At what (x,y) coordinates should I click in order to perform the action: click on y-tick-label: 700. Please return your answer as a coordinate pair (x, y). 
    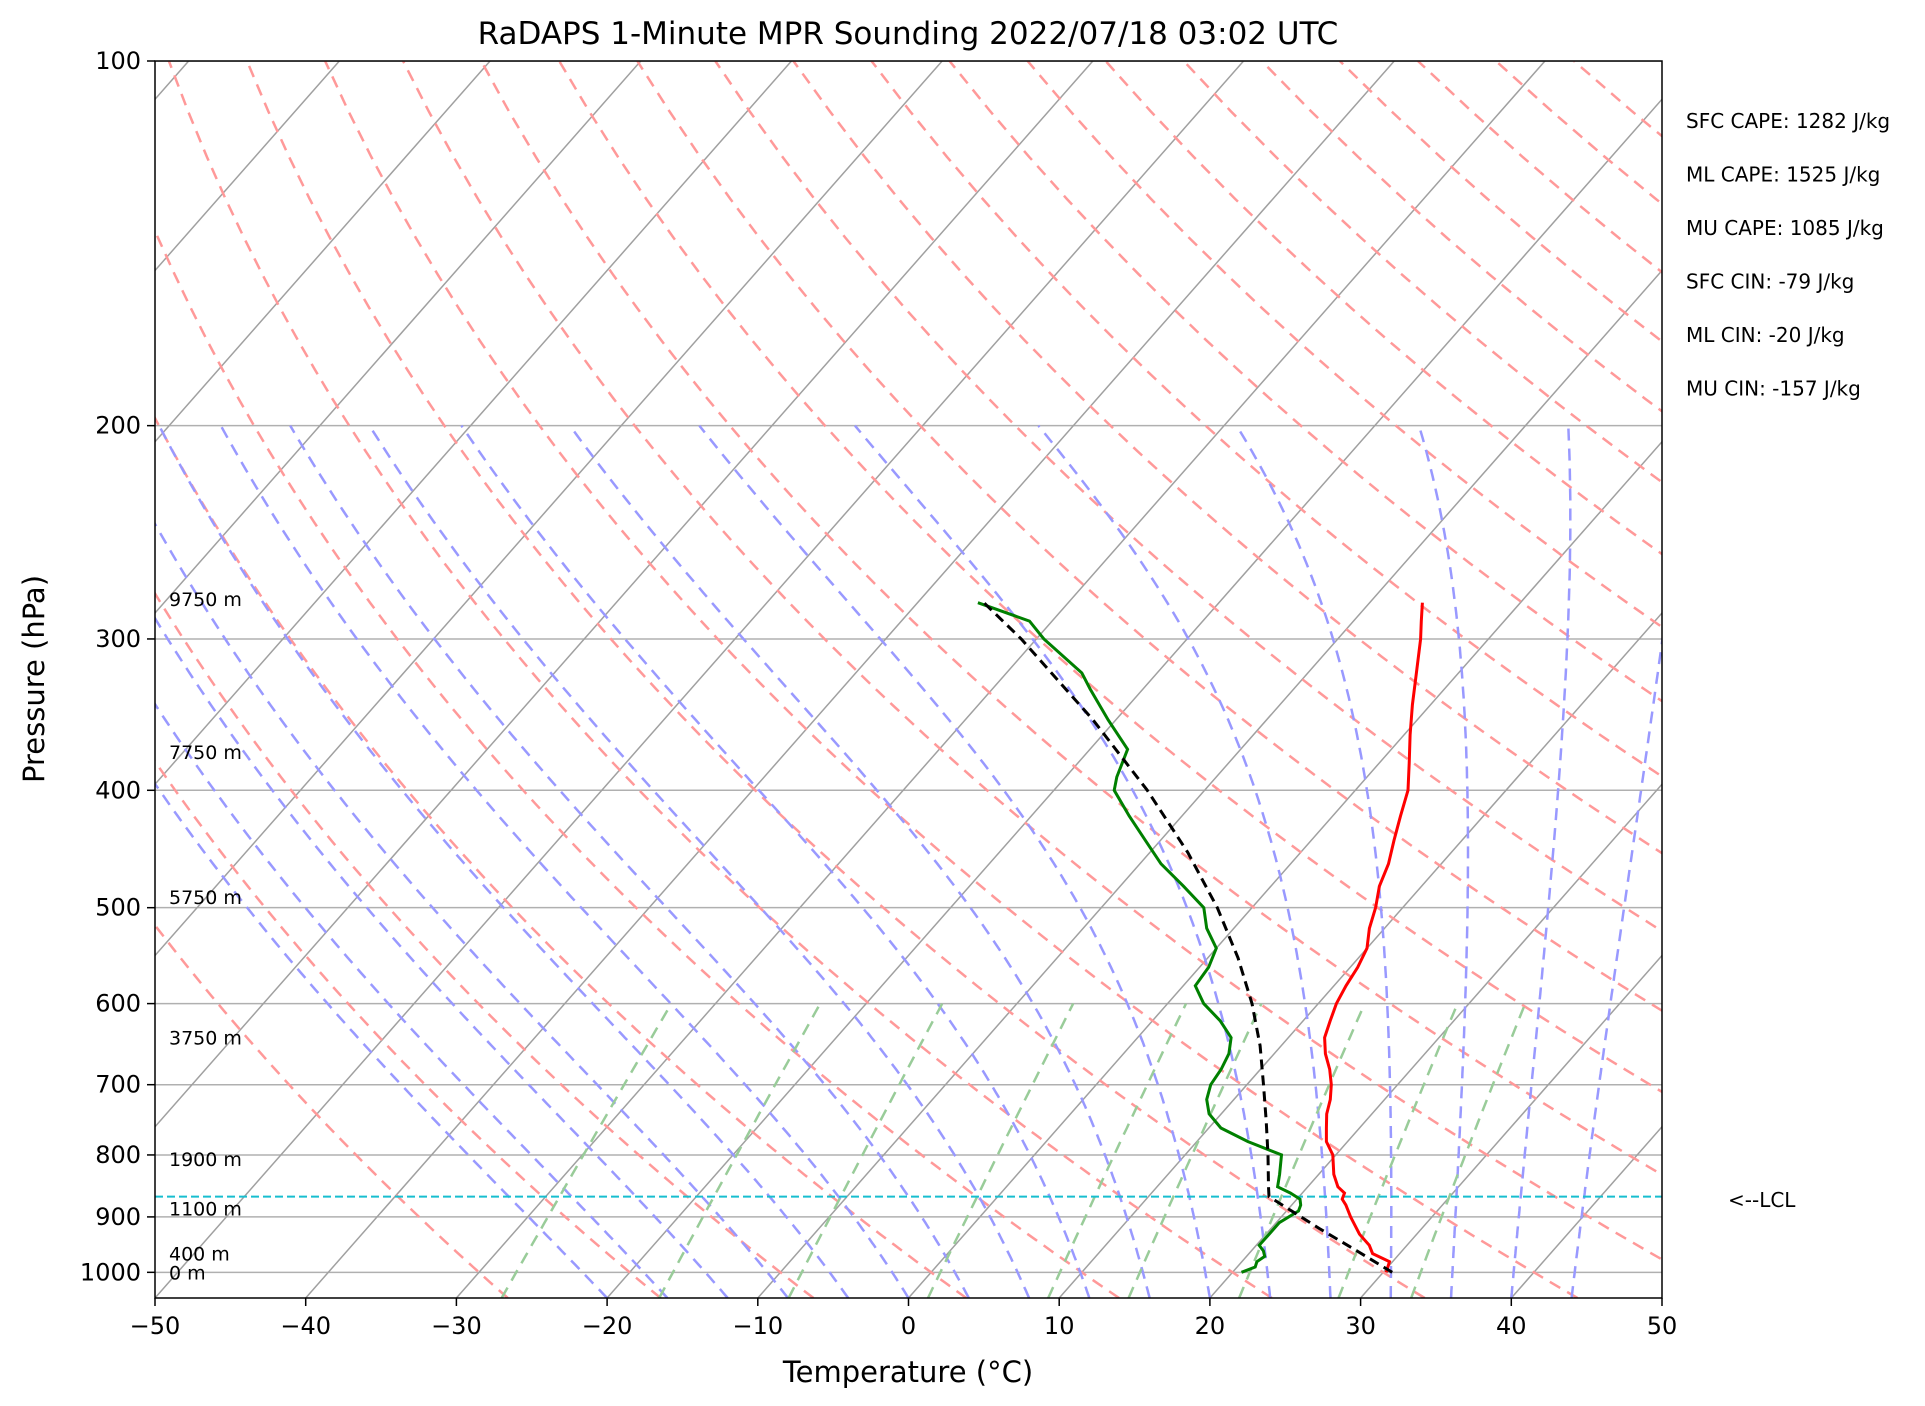
    Looking at the image, I should click on (118, 1085).